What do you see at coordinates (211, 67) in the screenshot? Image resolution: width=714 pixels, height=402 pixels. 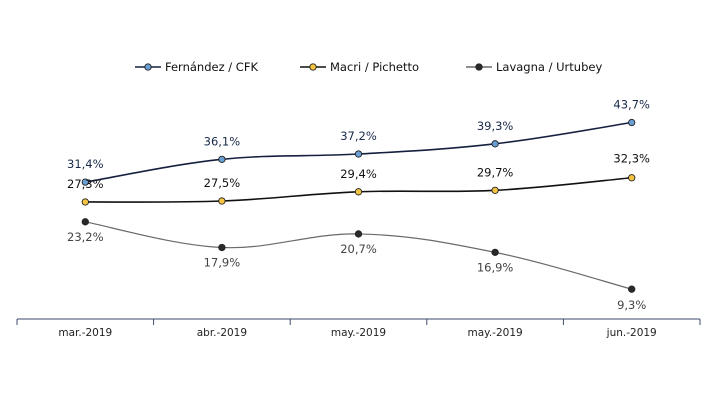 I see `legend-label: Fernández / CFK` at bounding box center [211, 67].